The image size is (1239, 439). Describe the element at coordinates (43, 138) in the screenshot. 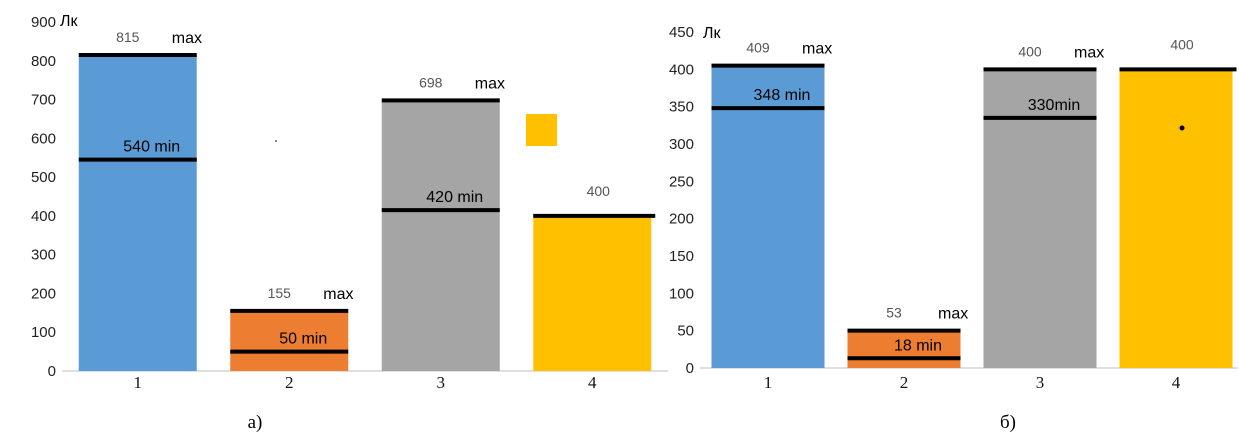

I see `y-tick-label: 600` at that location.